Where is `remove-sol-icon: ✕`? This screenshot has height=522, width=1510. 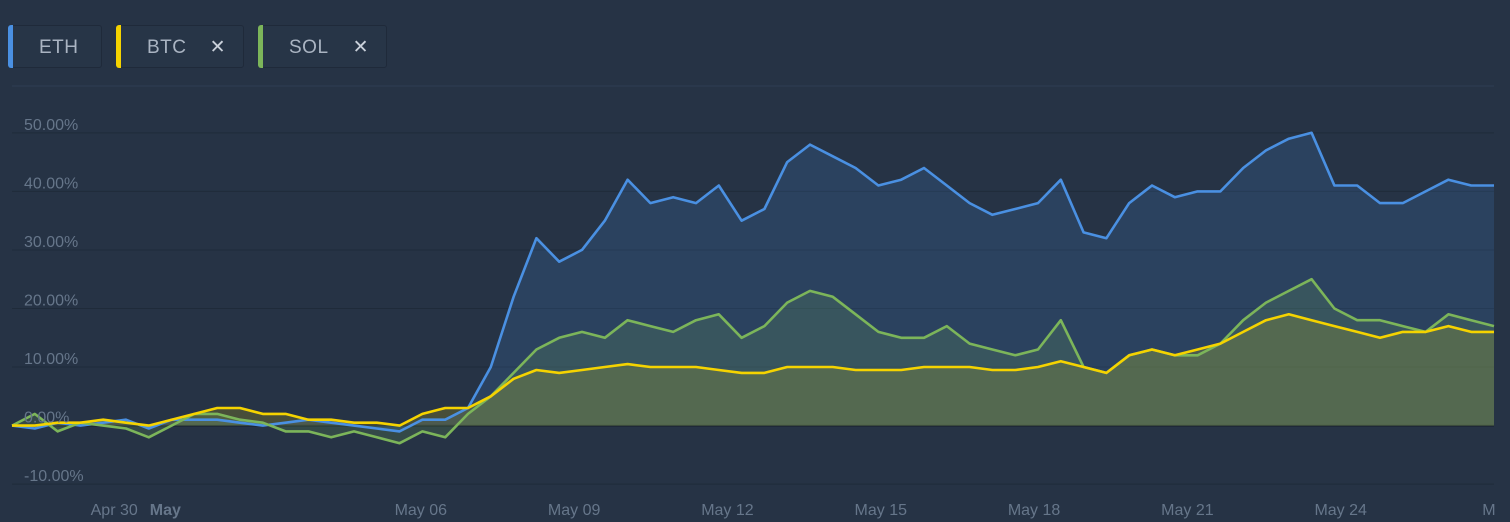
remove-sol-icon: ✕ is located at coordinates (360, 47).